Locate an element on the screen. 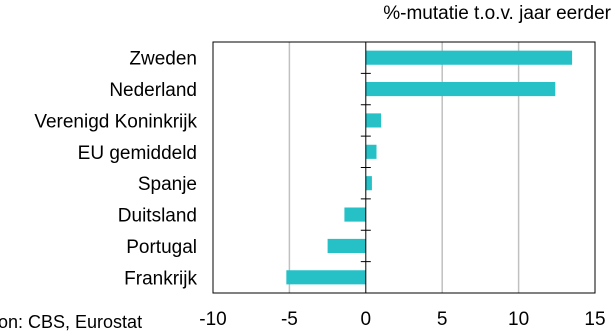 The image size is (615, 333). category-label: Nederland is located at coordinates (153, 90).